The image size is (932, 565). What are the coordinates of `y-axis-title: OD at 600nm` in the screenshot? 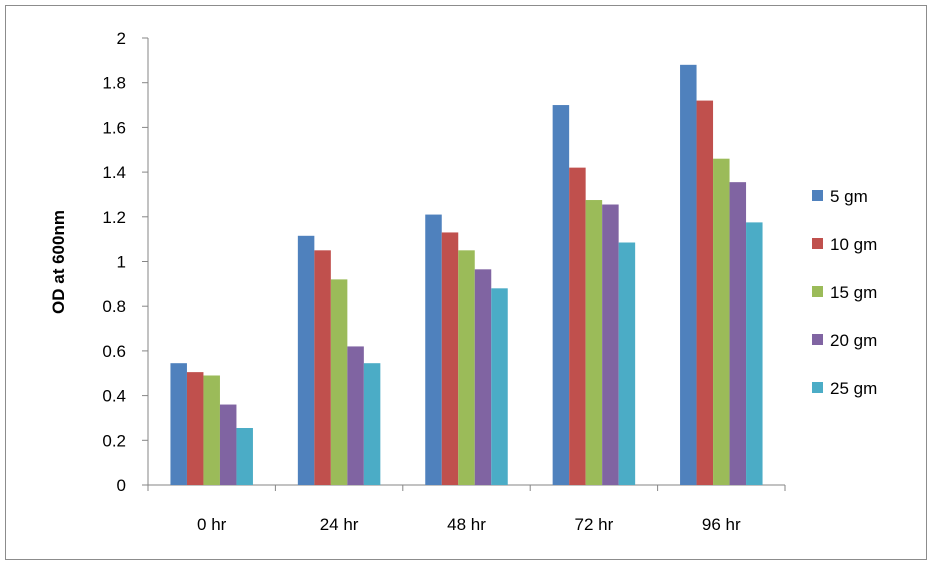 It's located at (58, 262).